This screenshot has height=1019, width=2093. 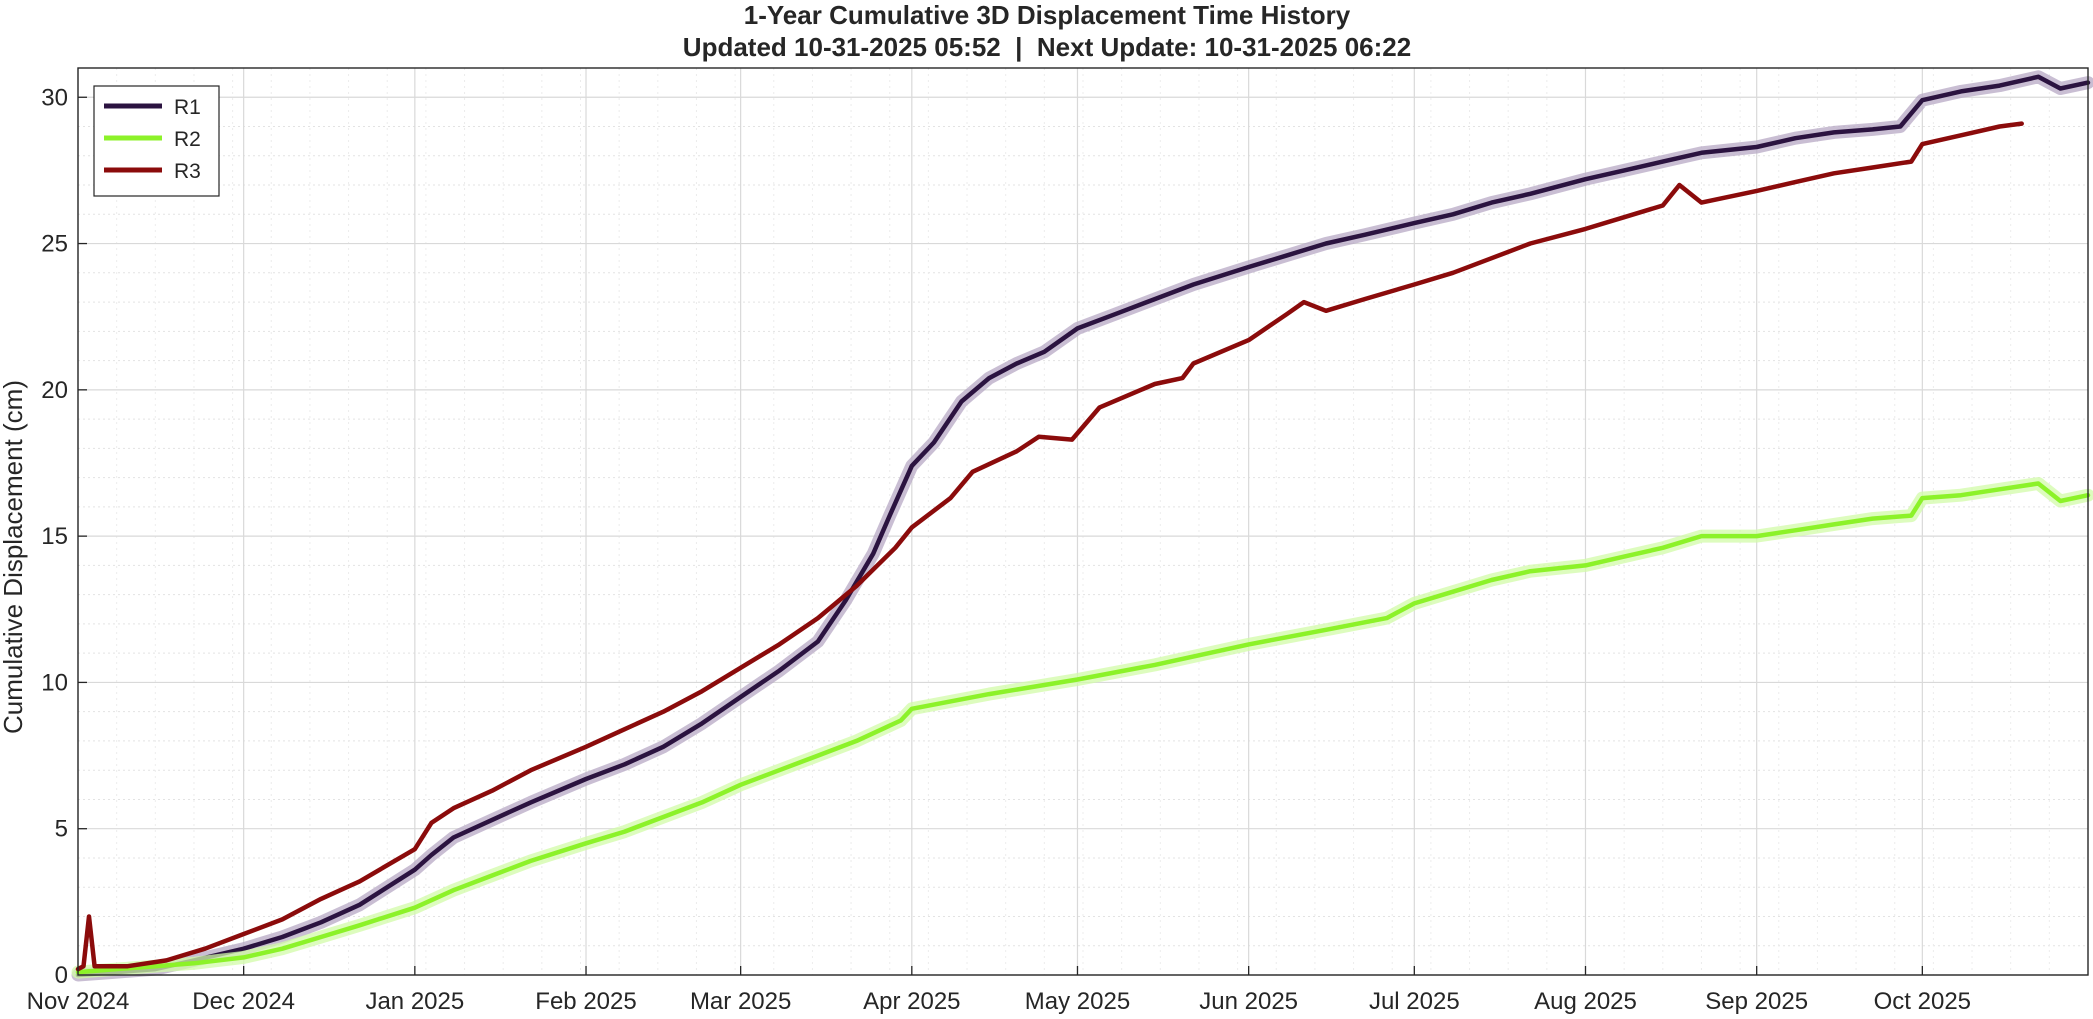 What do you see at coordinates (54, 97) in the screenshot?
I see `y-tick-label: 30` at bounding box center [54, 97].